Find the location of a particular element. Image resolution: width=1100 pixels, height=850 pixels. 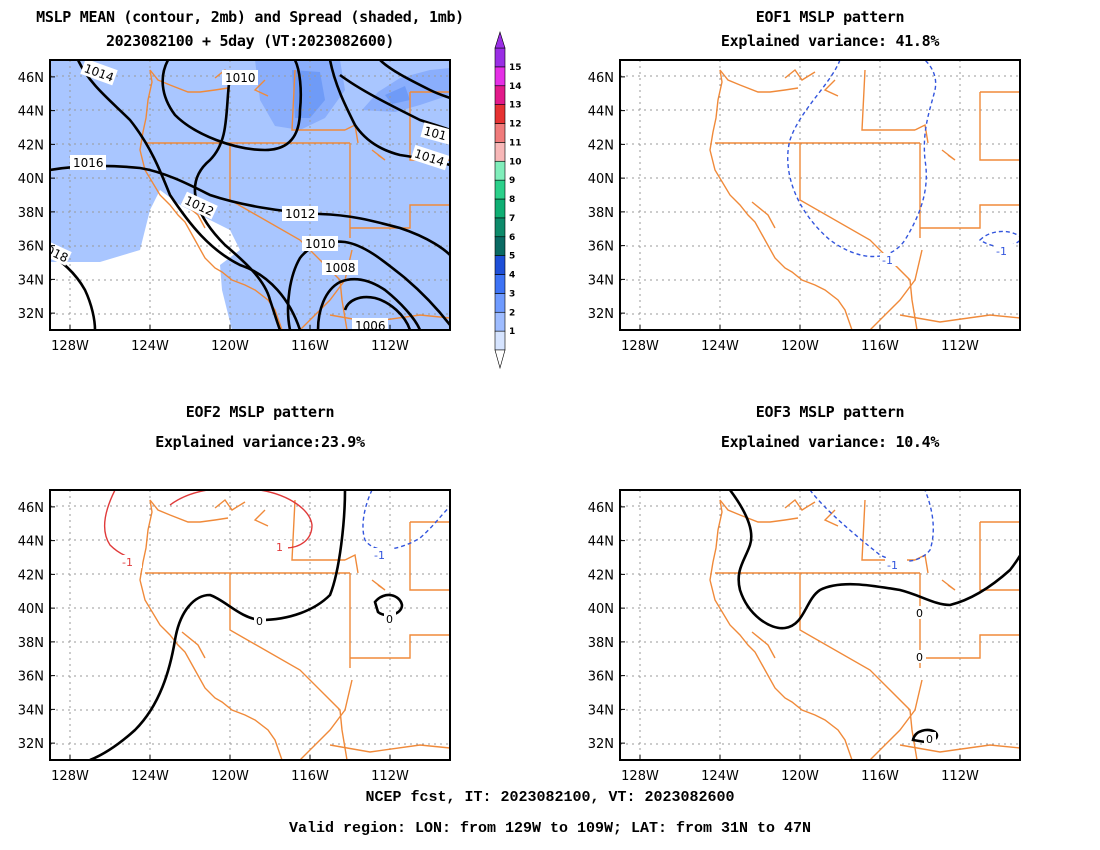

eof3-contour-labels: -1 0 0 0 is located at coordinates (910, 652).